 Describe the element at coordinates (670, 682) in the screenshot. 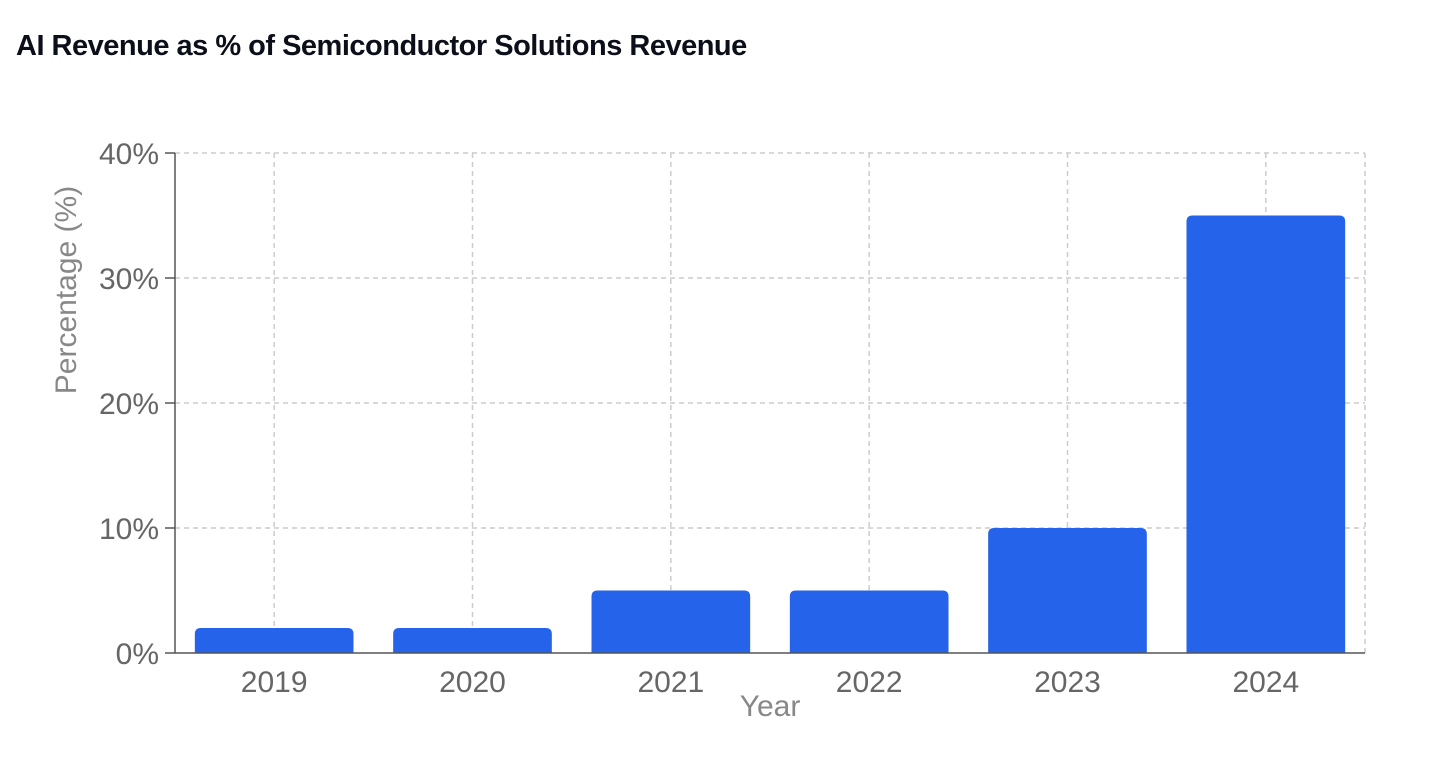

I see `x-tick-label: 2021` at that location.